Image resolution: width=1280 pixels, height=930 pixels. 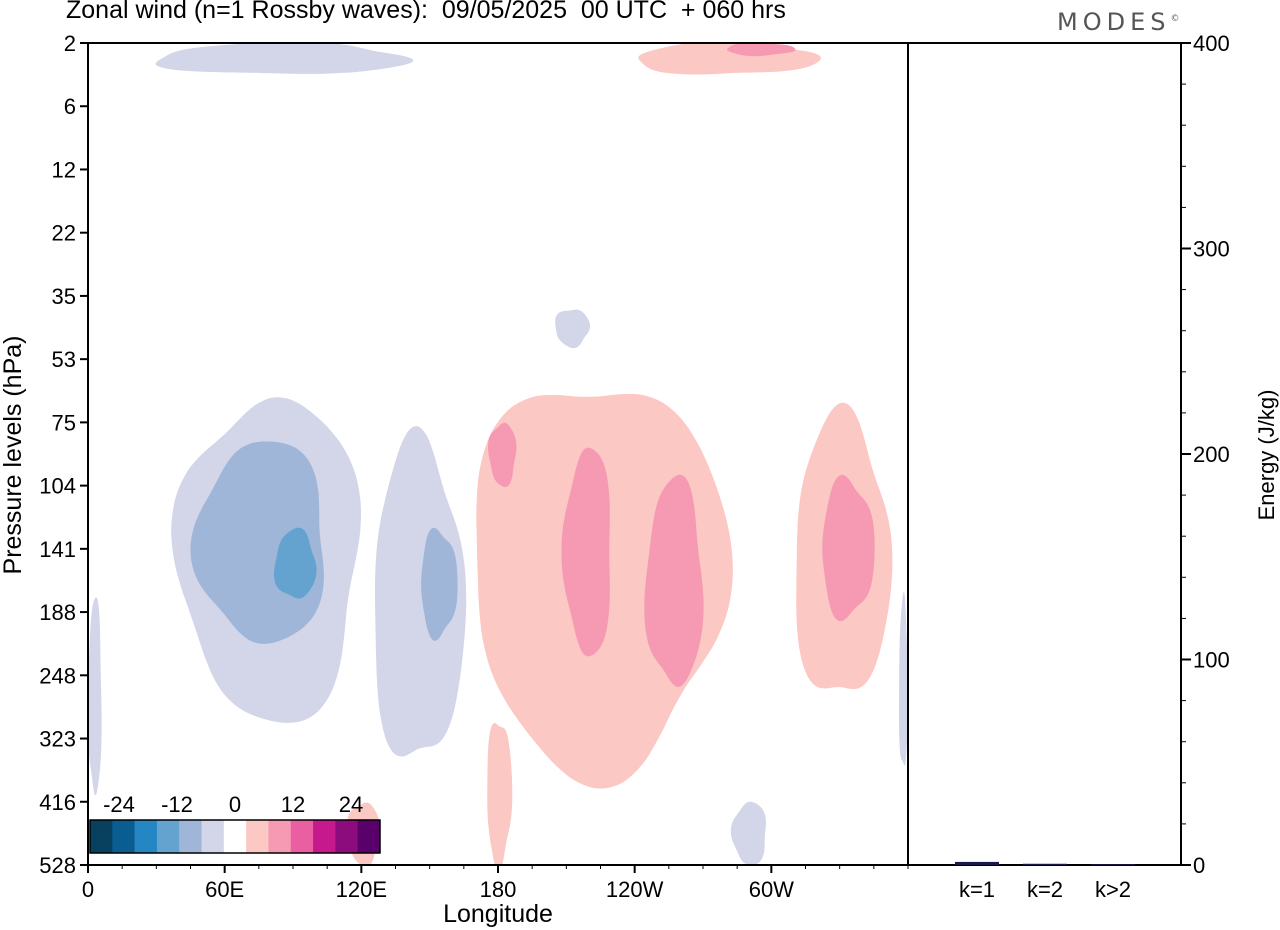 I want to click on x-axis-label: Longitude, so click(x=498, y=914).